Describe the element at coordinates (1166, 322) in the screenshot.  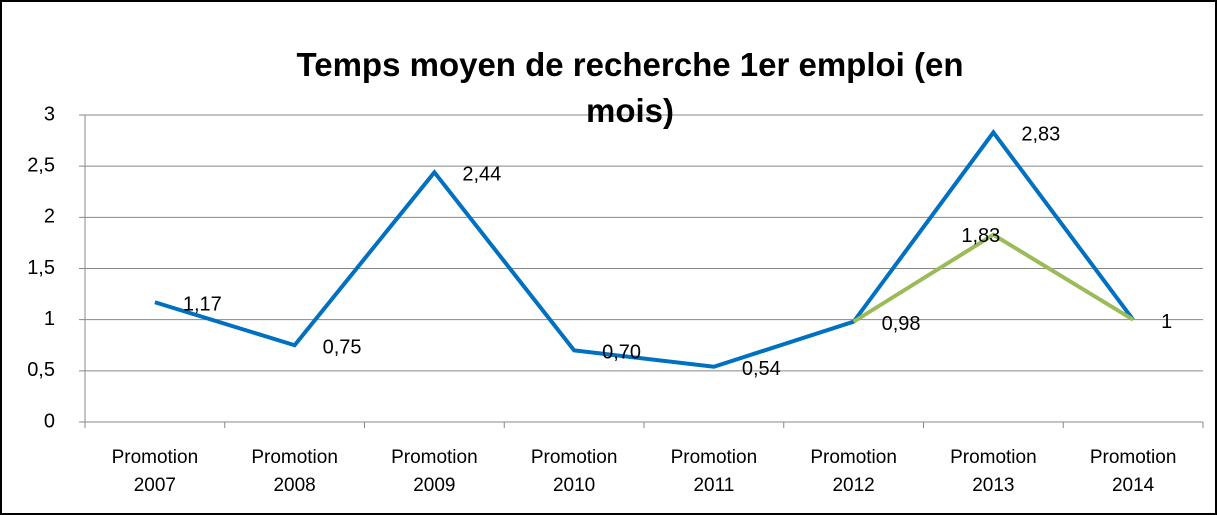
I see `data-label: 1` at that location.